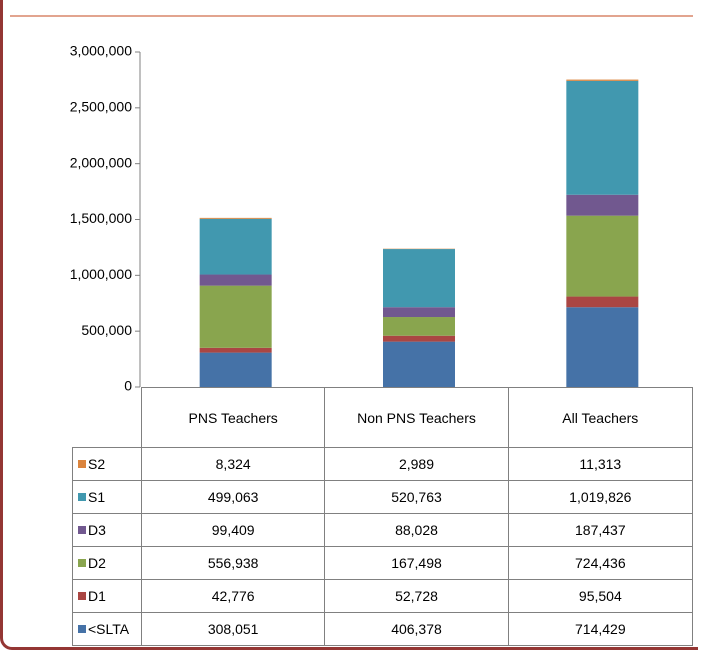 The image size is (707, 659). Describe the element at coordinates (600, 530) in the screenshot. I see `value-cell: 187,437` at that location.